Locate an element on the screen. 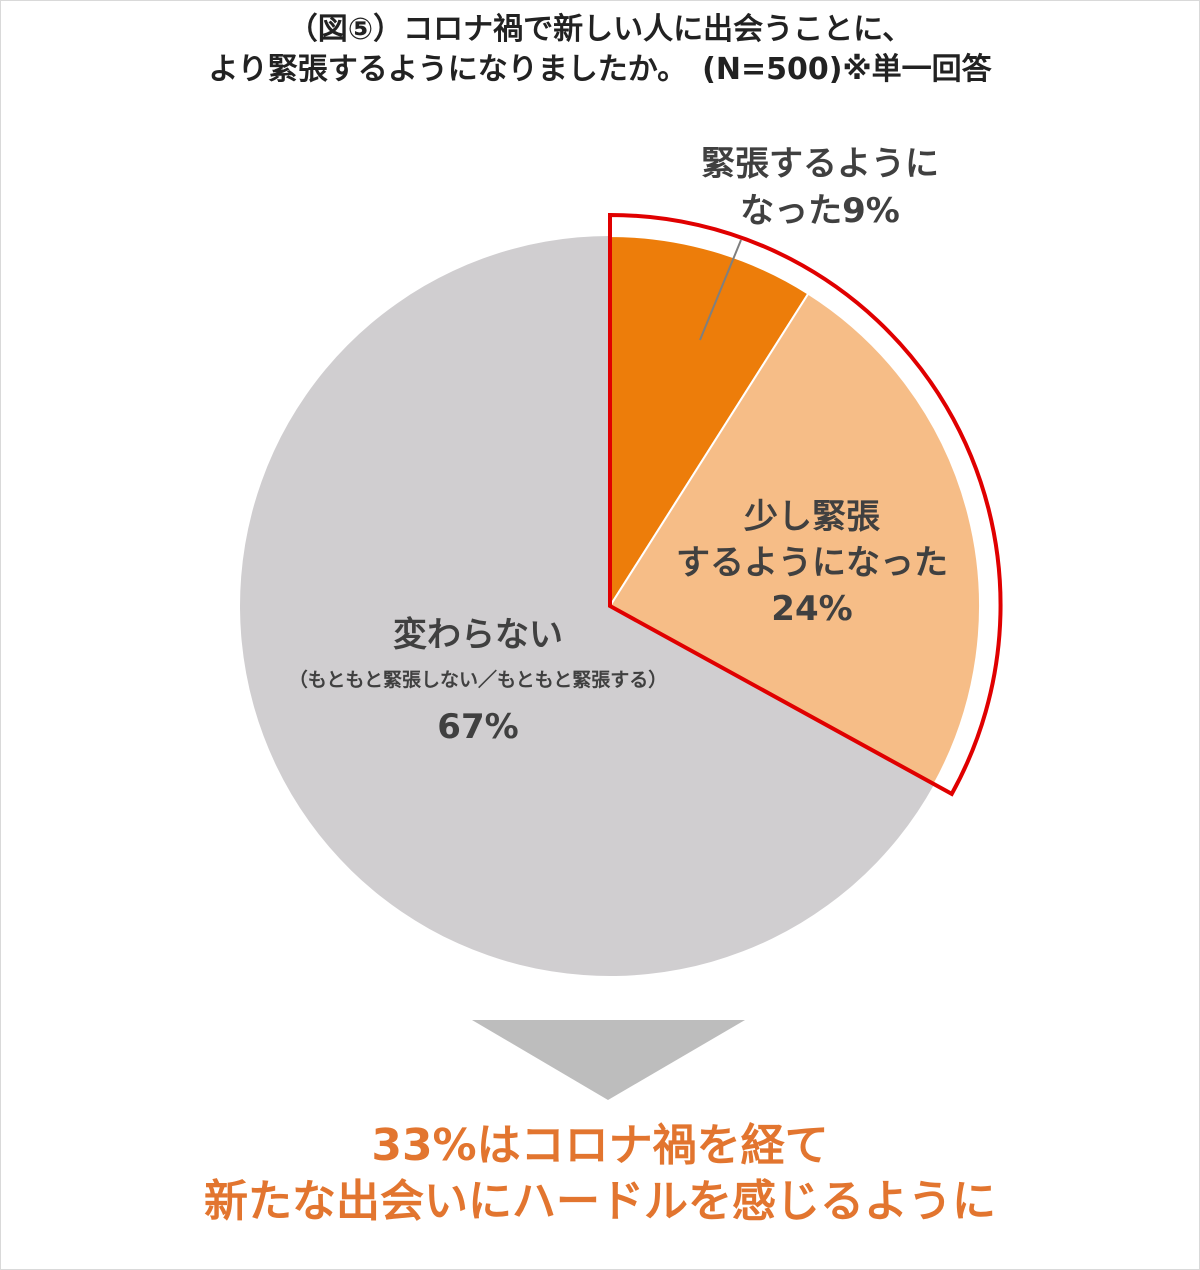  conclusion-line-2: 新たな出会いにハードルを感じるように is located at coordinates (600, 1201).